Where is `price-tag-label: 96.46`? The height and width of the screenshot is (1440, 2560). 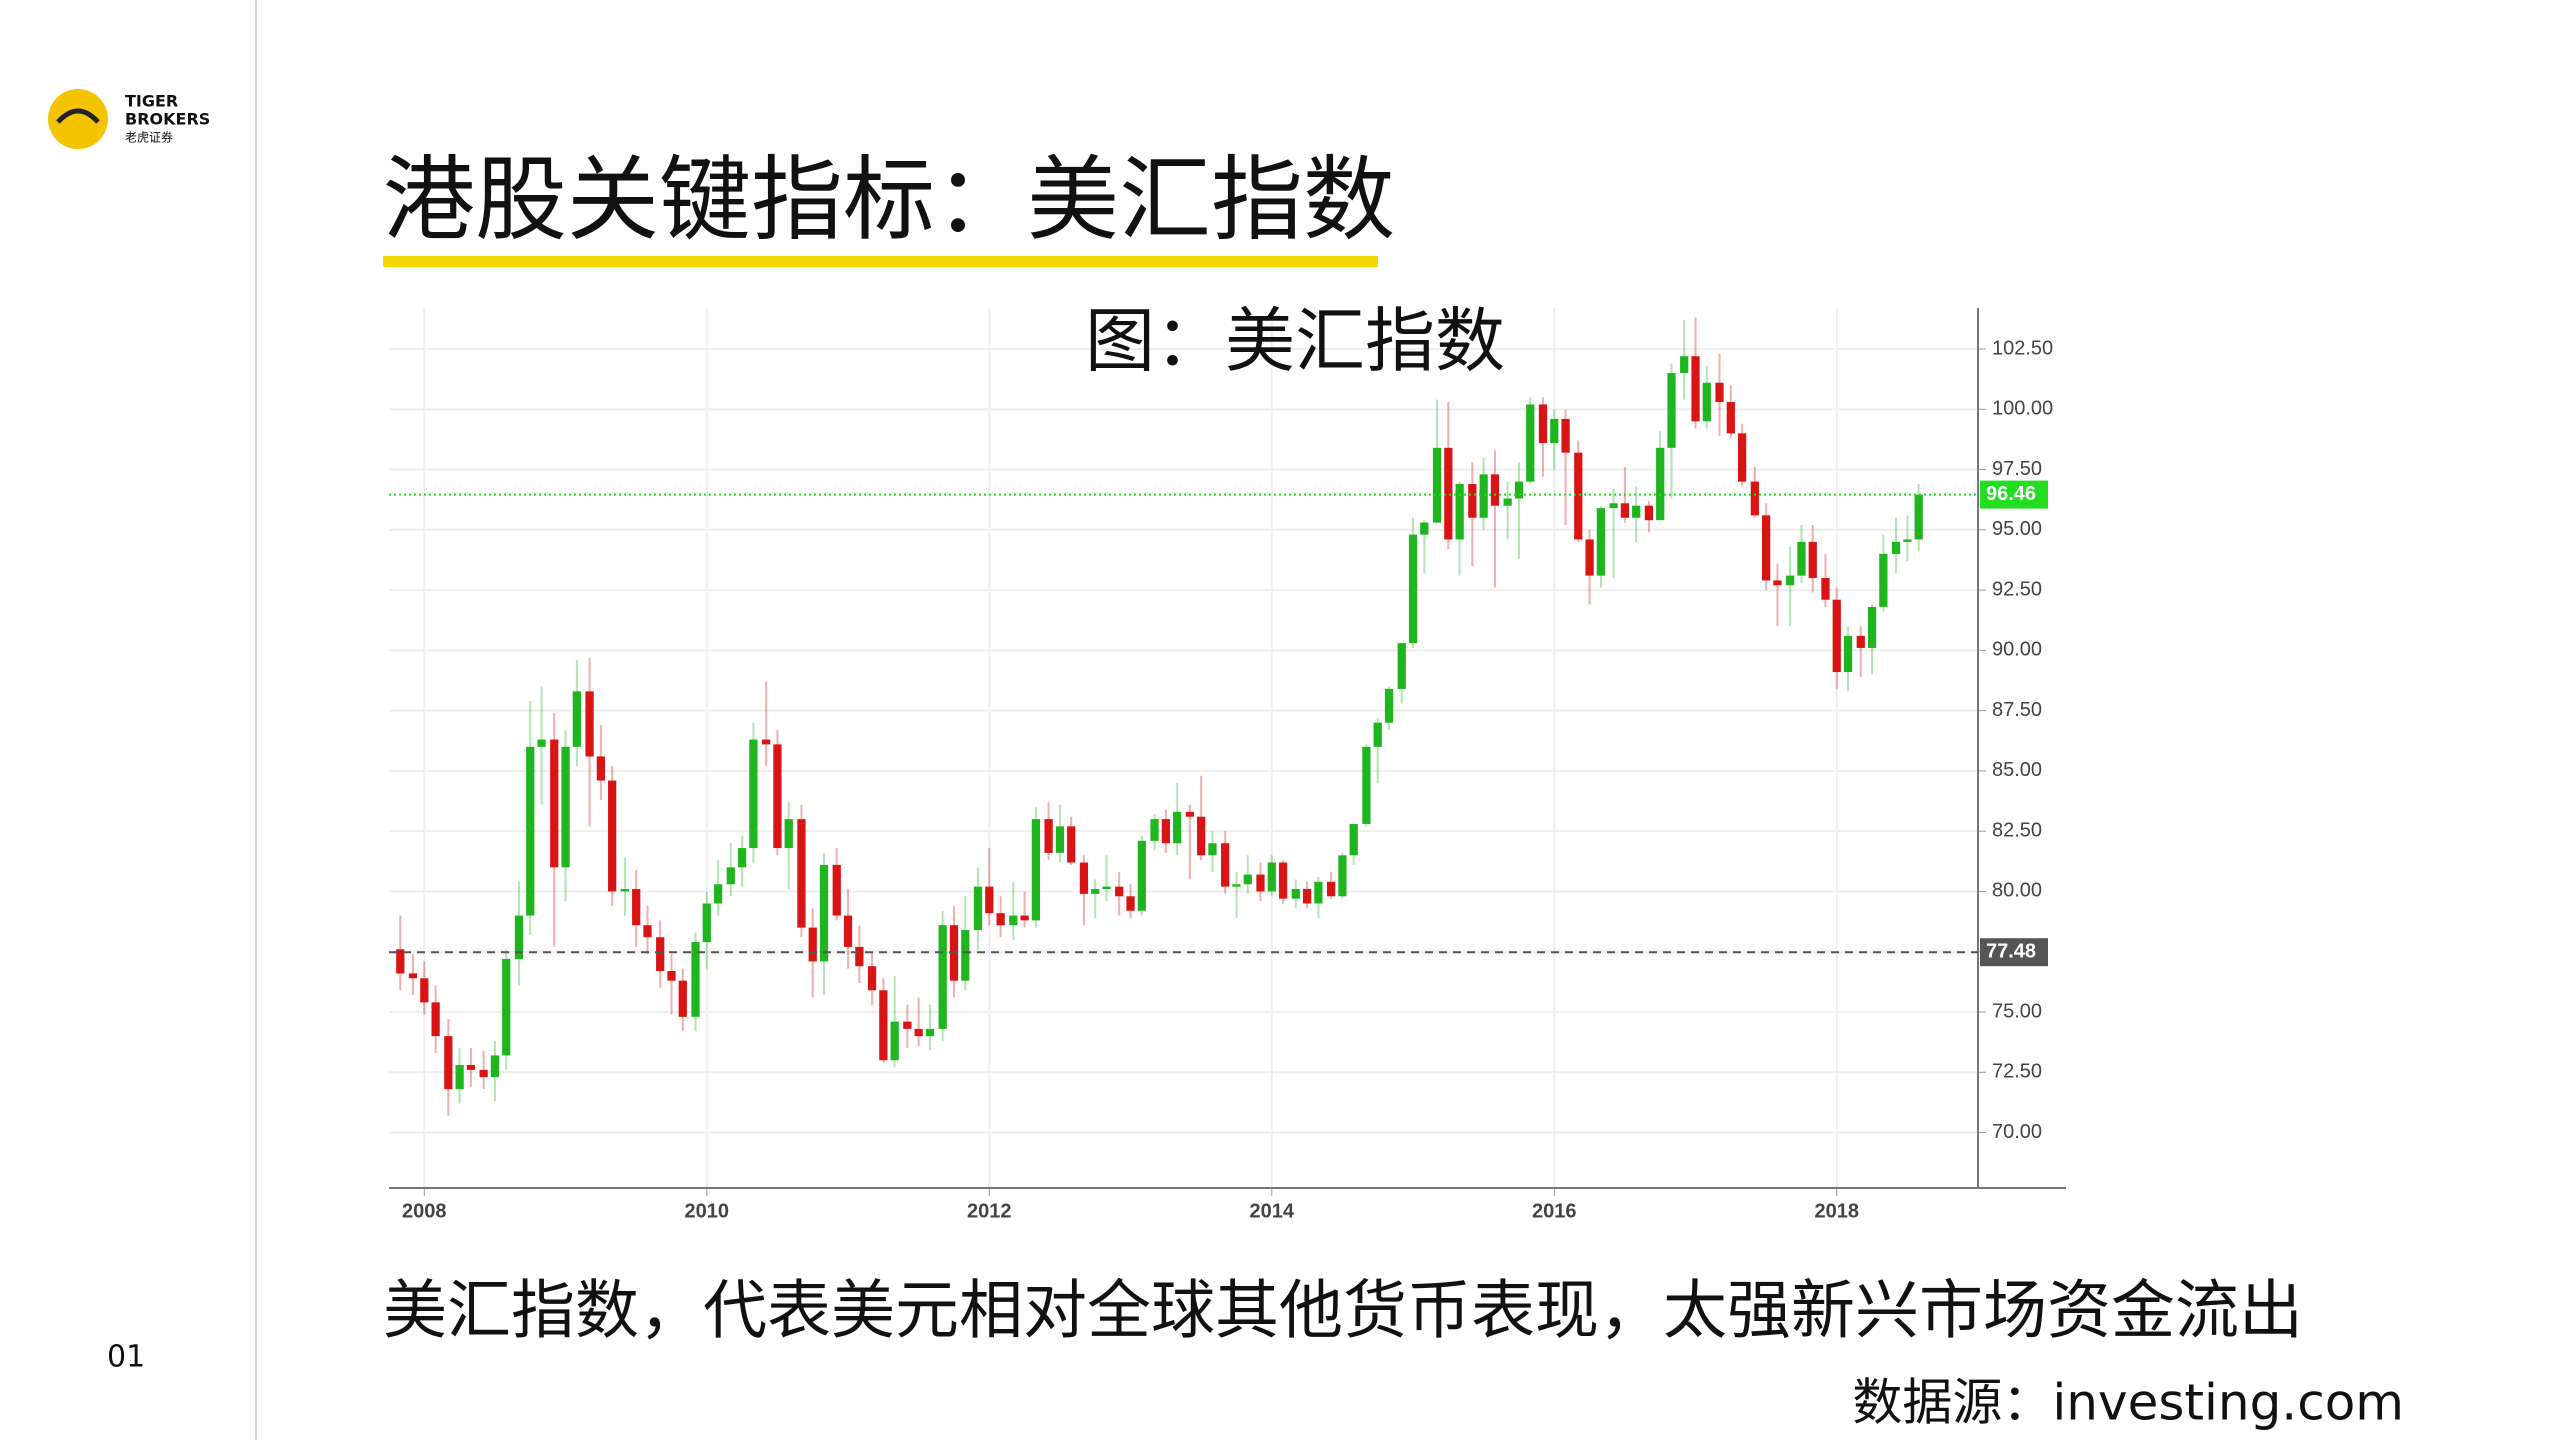 price-tag-label: 96.46 is located at coordinates (2011, 494).